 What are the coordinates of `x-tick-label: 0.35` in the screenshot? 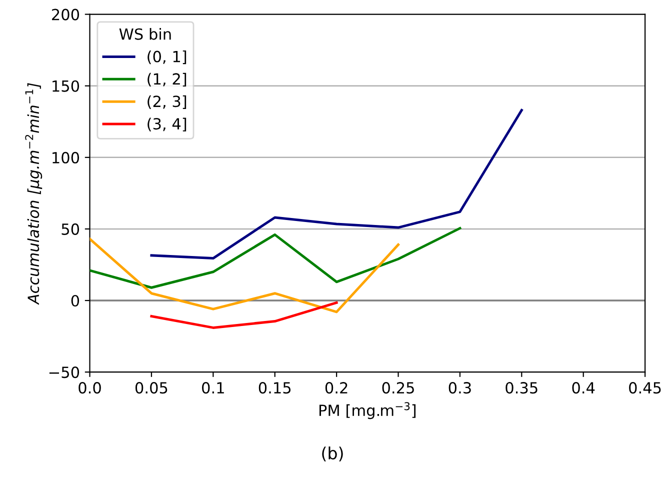 It's located at (522, 388).